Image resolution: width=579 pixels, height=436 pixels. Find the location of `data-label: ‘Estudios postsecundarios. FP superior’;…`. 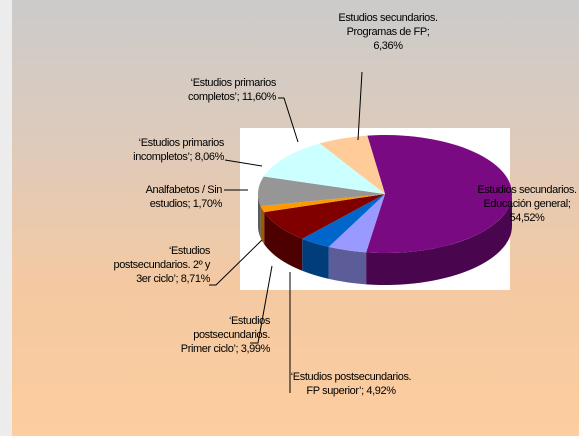

data-label: ‘Estudios postsecundarios. FP superior’;… is located at coordinates (351, 384).